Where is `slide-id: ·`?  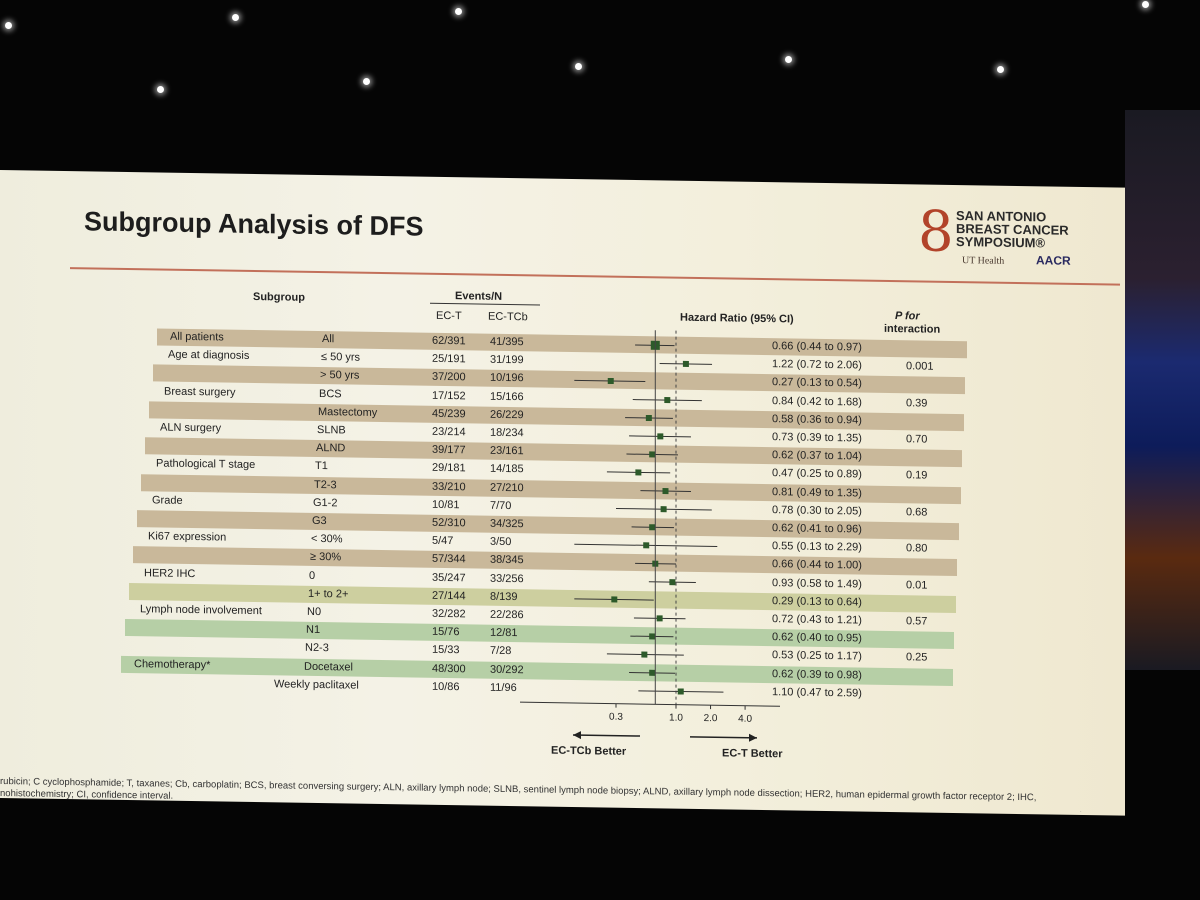
slide-id: · is located at coordinates (1081, 811).